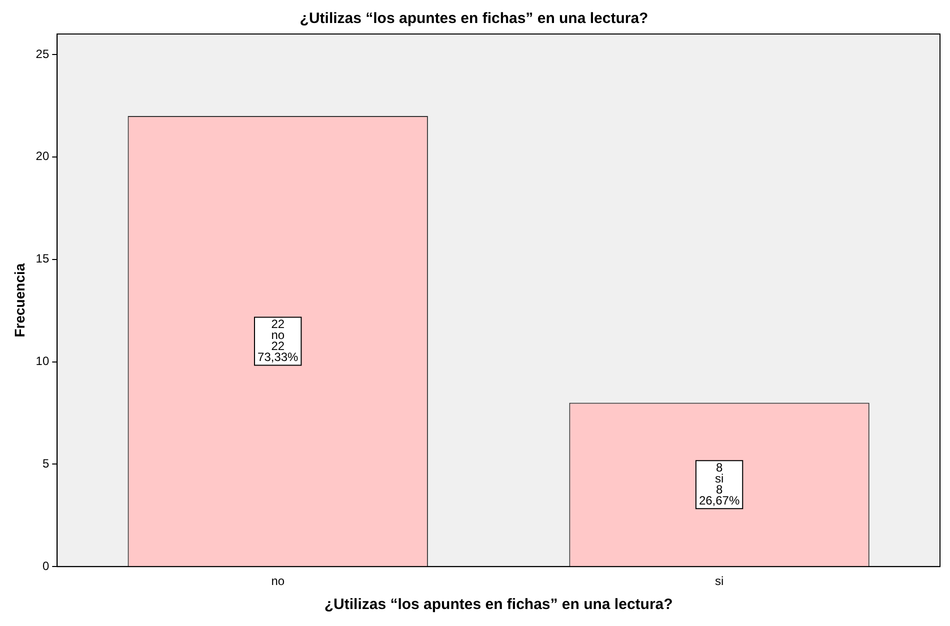 Image resolution: width=950 pixels, height=626 pixels. What do you see at coordinates (474, 19) in the screenshot?
I see `chart-title: ¿Utilizas “los apuntes en fichas” en una lectura?` at bounding box center [474, 19].